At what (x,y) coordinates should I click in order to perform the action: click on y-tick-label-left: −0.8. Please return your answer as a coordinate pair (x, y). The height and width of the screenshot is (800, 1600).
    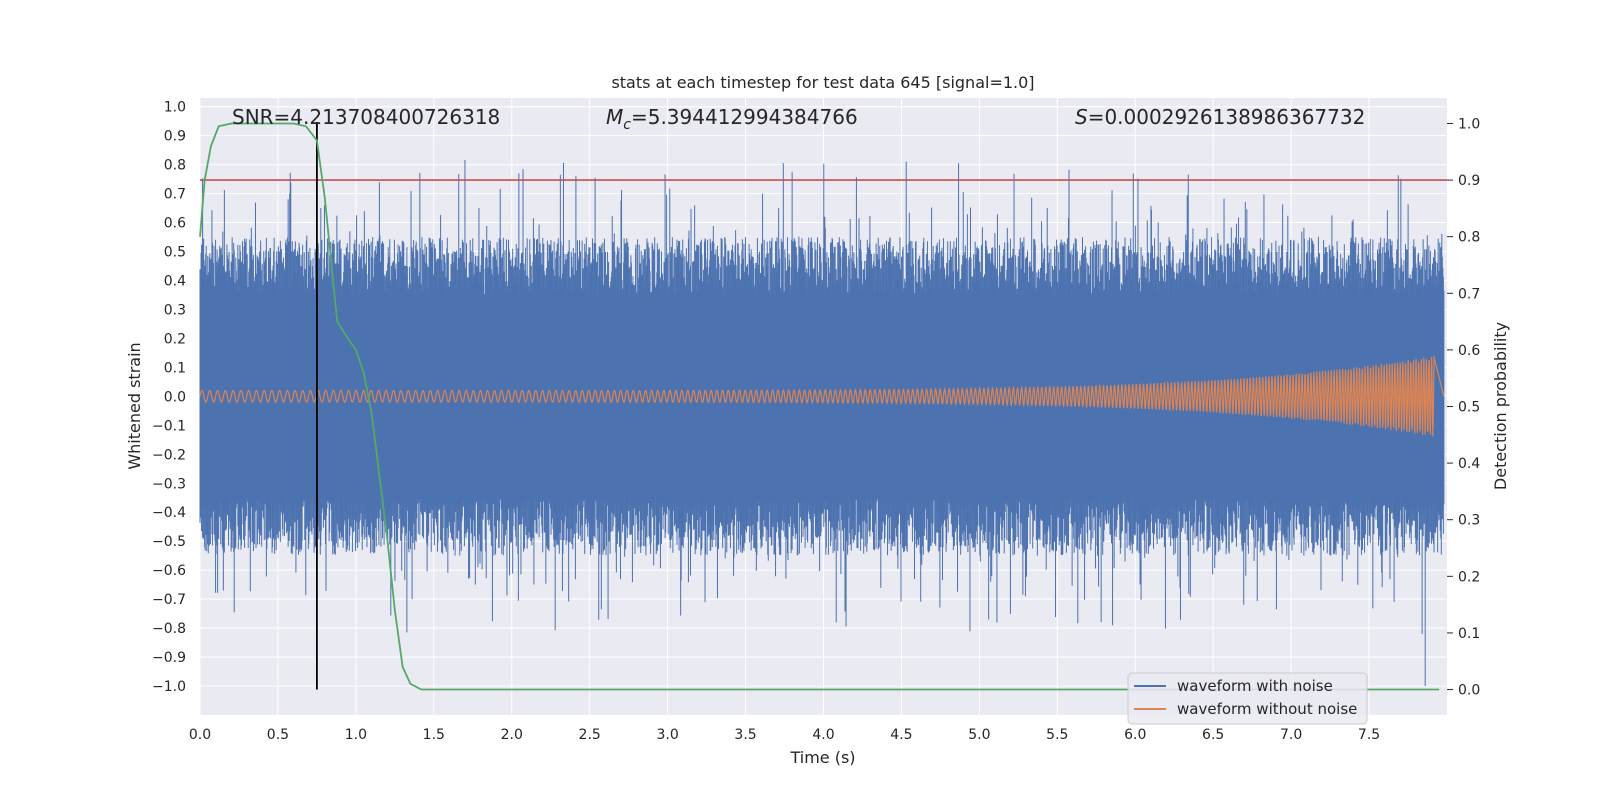
    Looking at the image, I should click on (169, 629).